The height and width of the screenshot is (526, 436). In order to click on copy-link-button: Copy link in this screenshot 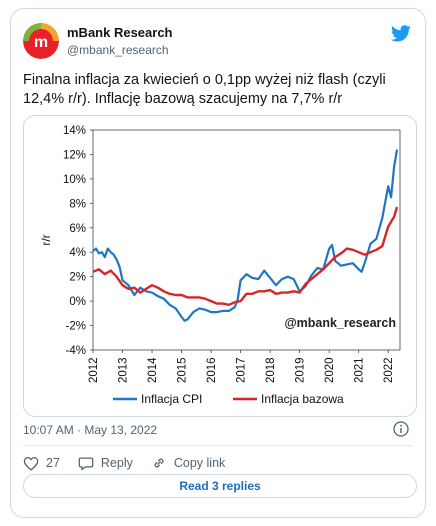, I will do `click(188, 463)`.